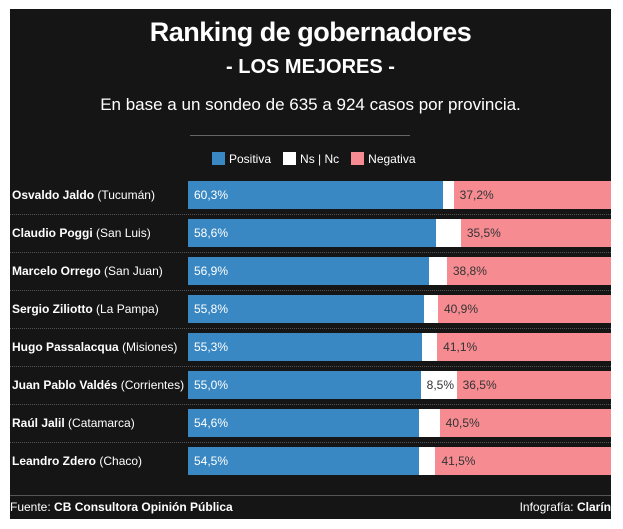  Describe the element at coordinates (462, 423) in the screenshot. I see `data-label: 40,5%` at that location.